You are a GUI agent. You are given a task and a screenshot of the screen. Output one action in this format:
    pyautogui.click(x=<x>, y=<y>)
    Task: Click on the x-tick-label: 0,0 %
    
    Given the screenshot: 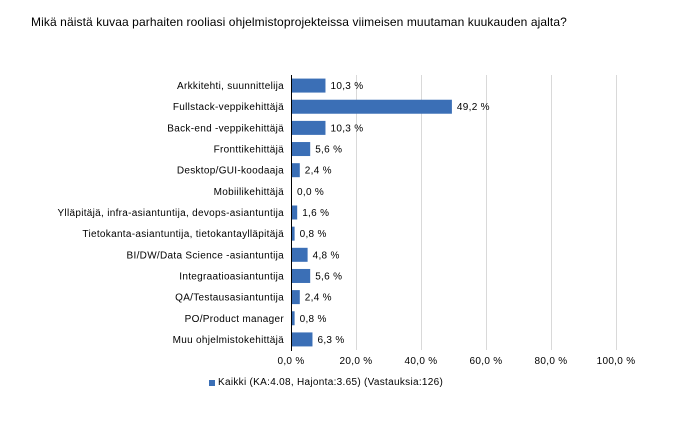 What is the action you would take?
    pyautogui.click(x=290, y=361)
    